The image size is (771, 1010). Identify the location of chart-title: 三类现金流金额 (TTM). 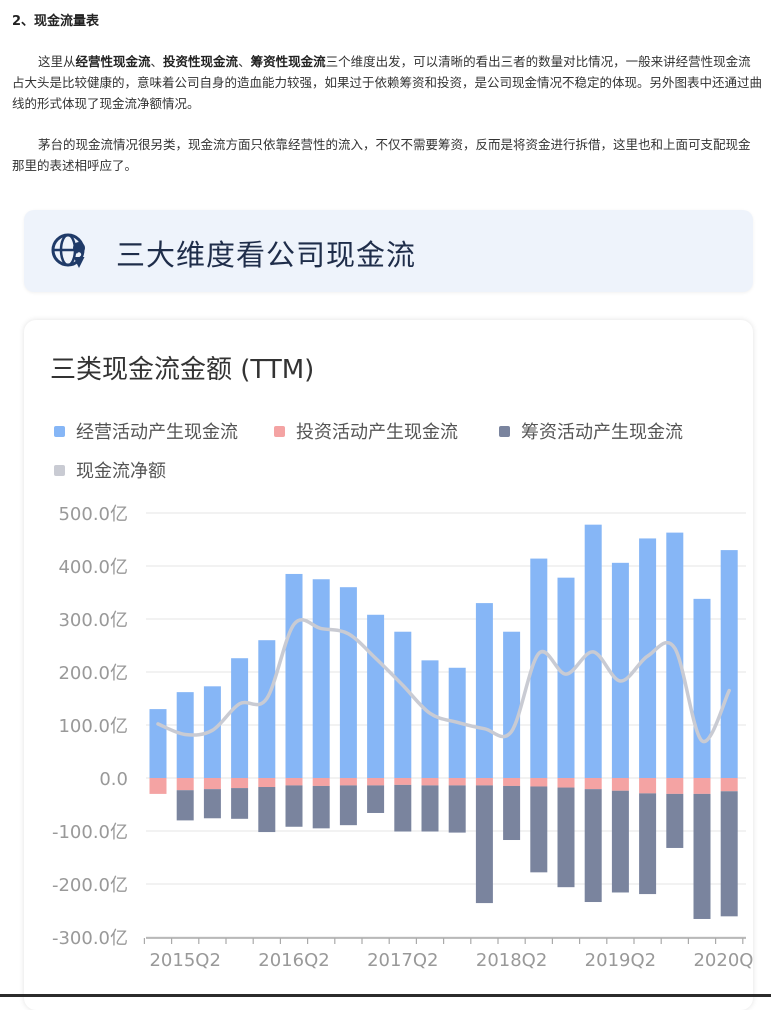
(182, 370).